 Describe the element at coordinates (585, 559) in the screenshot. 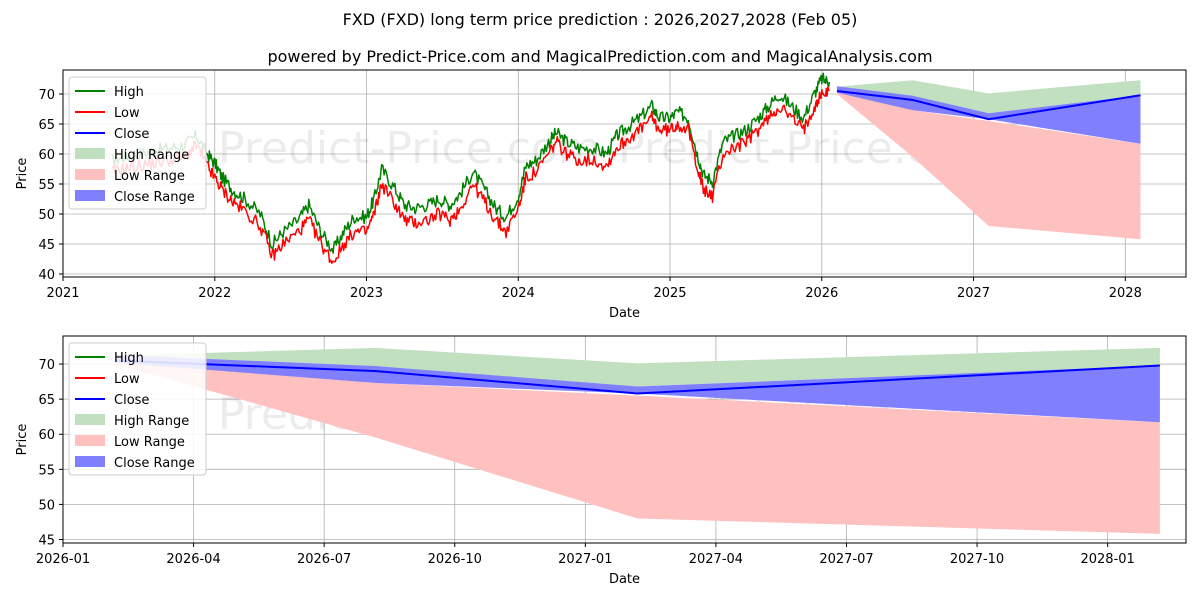

I see `x-tick-label: 2027-01` at that location.